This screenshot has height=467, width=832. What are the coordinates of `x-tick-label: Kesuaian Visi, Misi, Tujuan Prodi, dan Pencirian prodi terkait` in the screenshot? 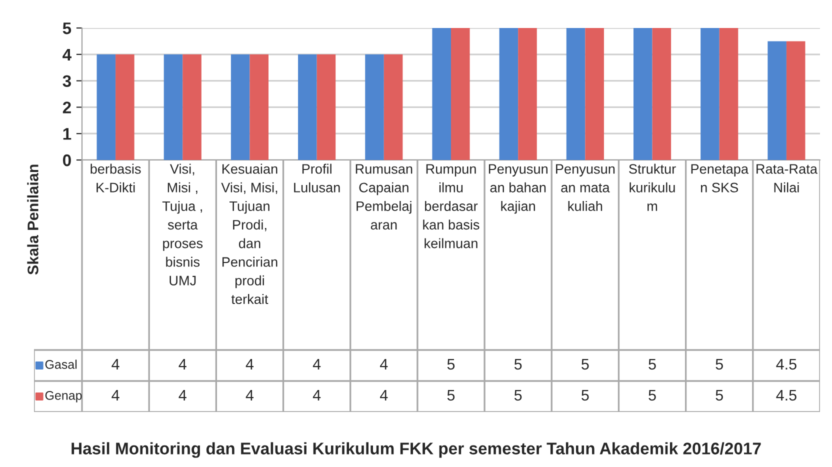 It's located at (249, 234).